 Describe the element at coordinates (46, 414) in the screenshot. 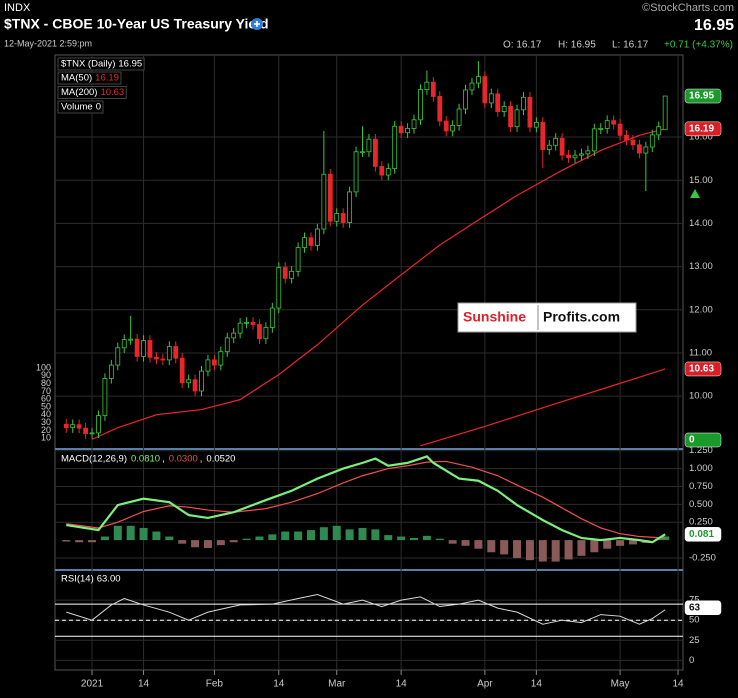

I see `volume-tick-label: 40` at that location.